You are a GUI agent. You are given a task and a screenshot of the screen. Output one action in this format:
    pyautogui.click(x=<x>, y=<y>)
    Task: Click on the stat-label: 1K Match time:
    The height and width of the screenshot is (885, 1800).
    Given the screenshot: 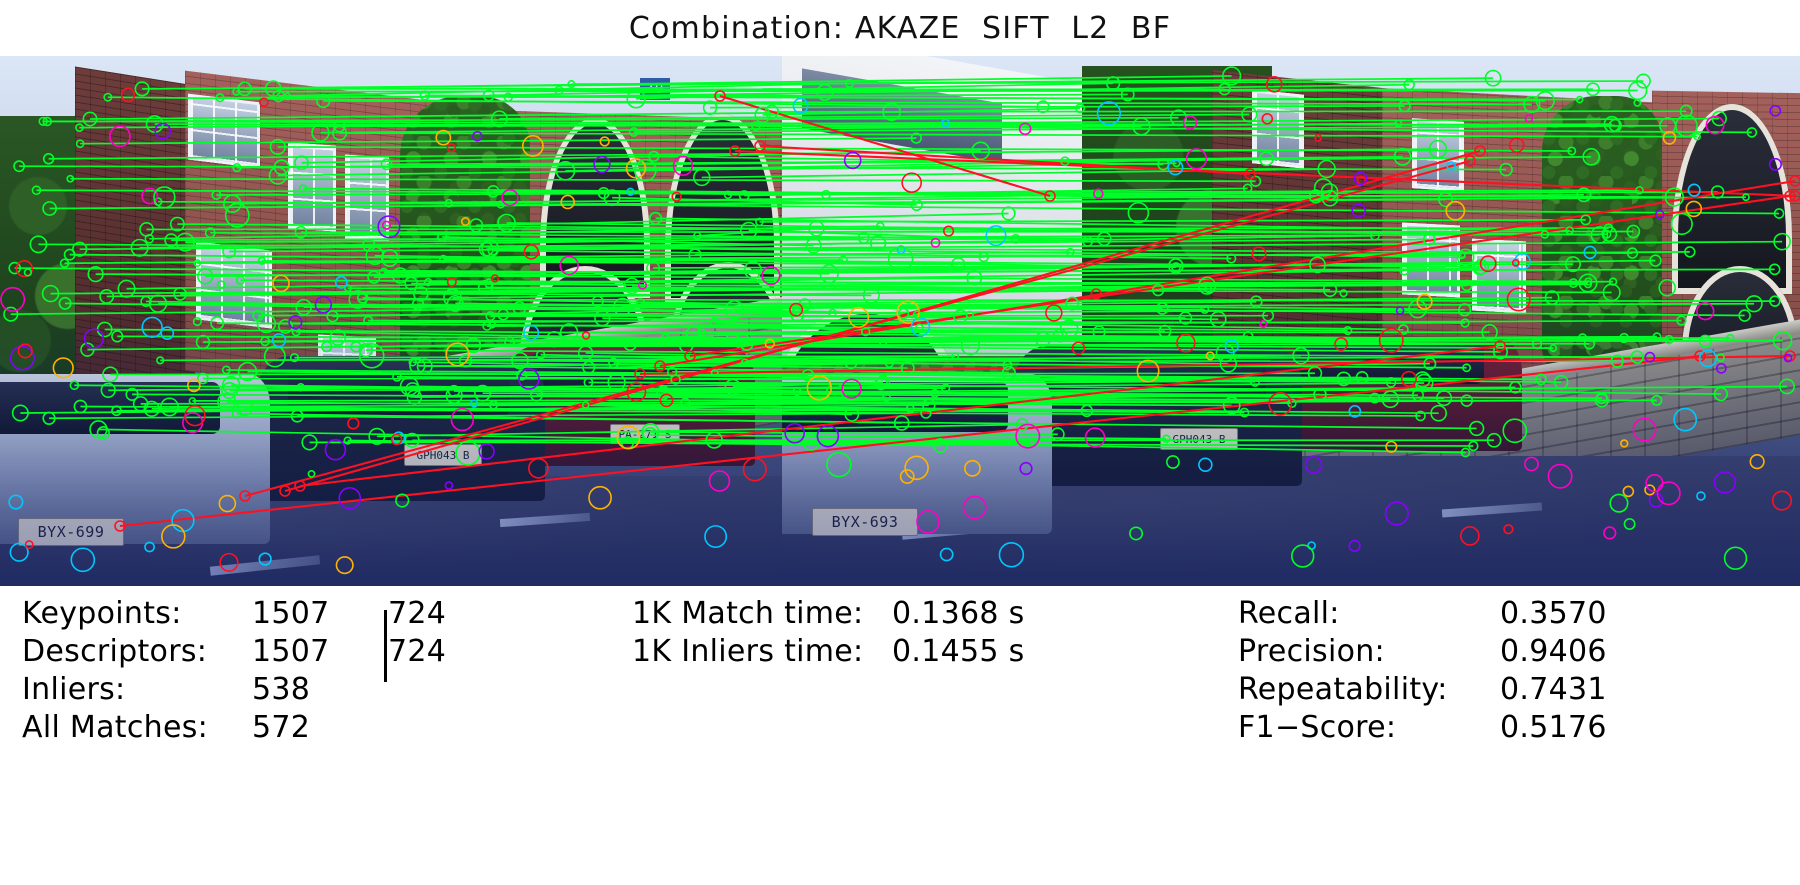 What is the action you would take?
    pyautogui.click(x=748, y=613)
    